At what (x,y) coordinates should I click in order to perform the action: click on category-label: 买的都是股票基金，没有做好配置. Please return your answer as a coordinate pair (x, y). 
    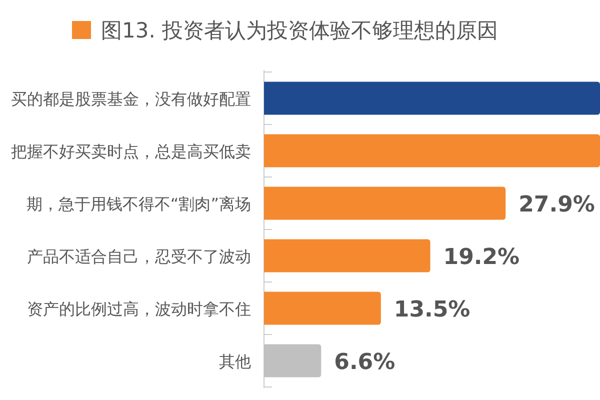
    Looking at the image, I should click on (131, 98).